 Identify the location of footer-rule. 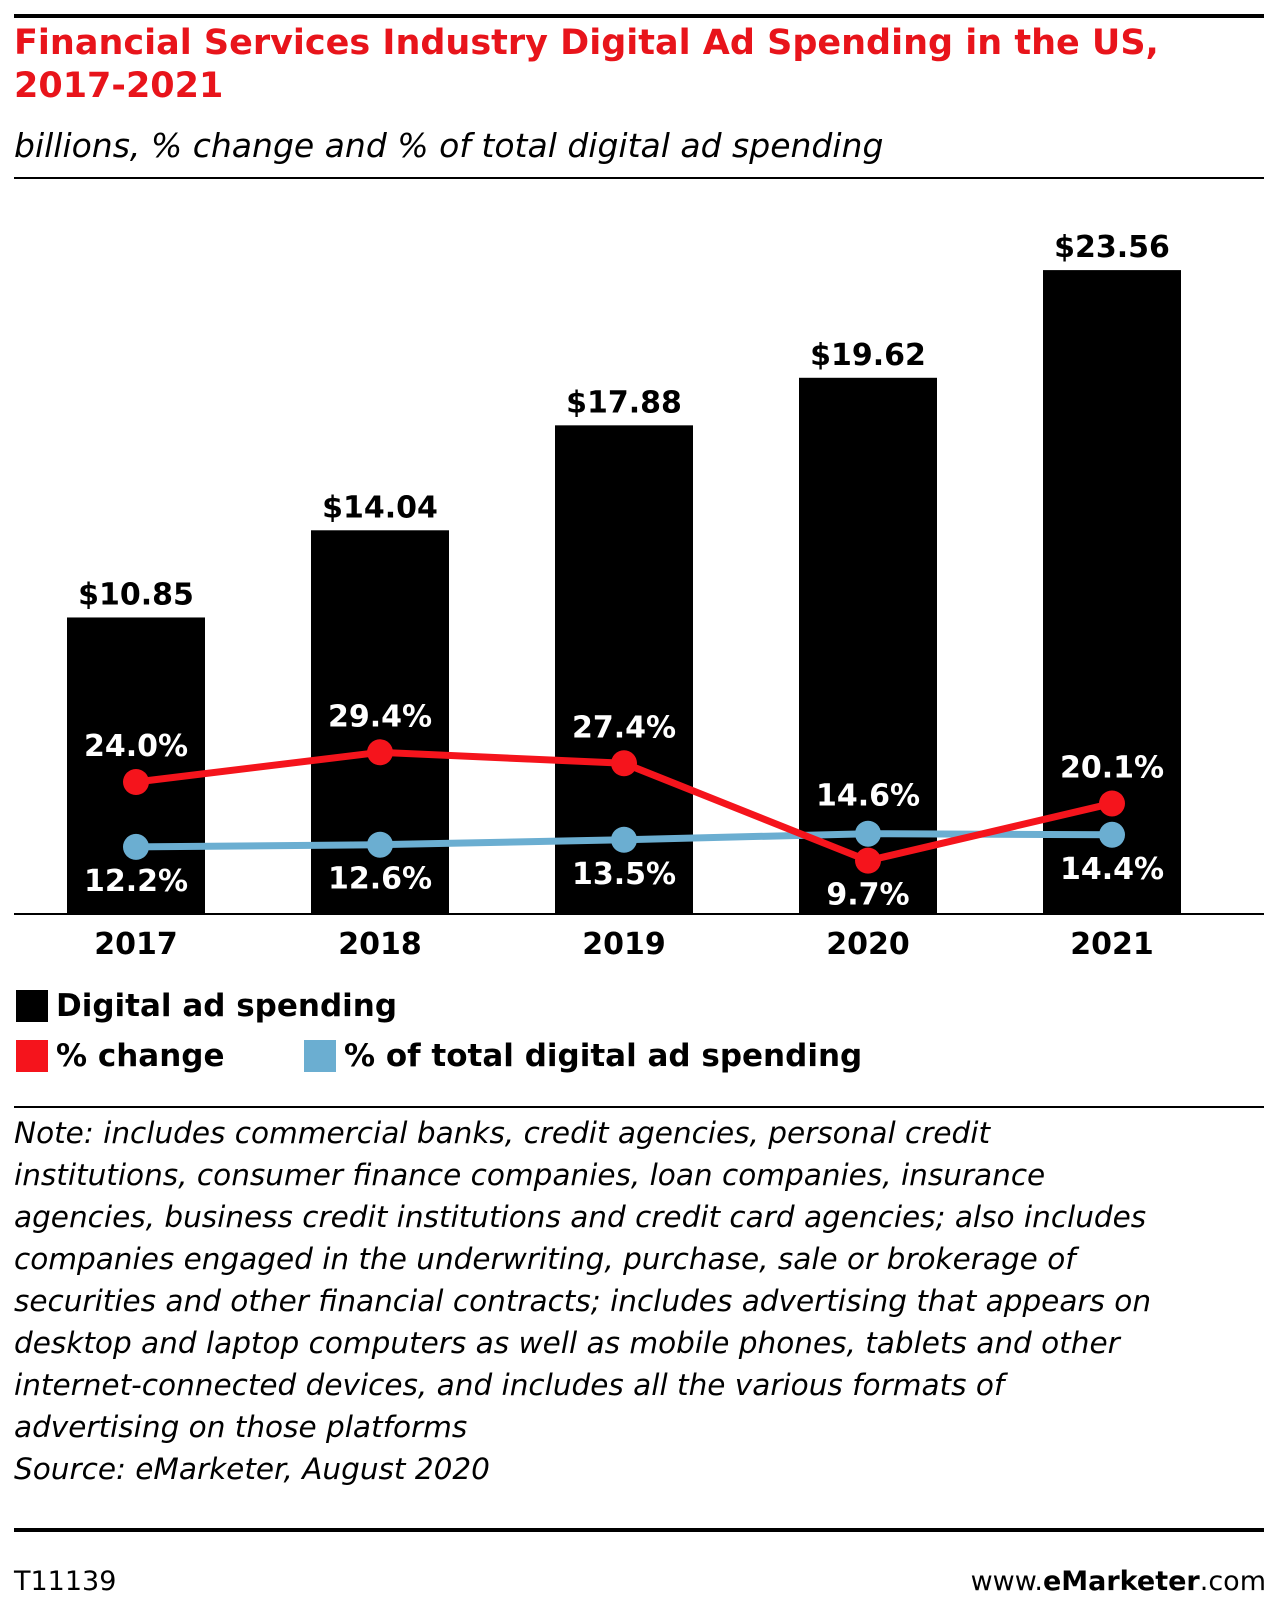
(639, 1530).